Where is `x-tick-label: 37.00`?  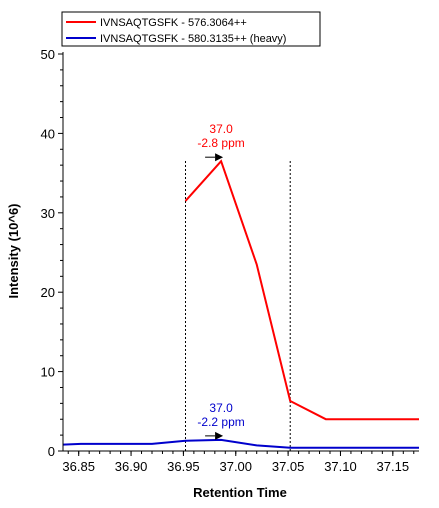
x-tick-label: 37.00 is located at coordinates (235, 466).